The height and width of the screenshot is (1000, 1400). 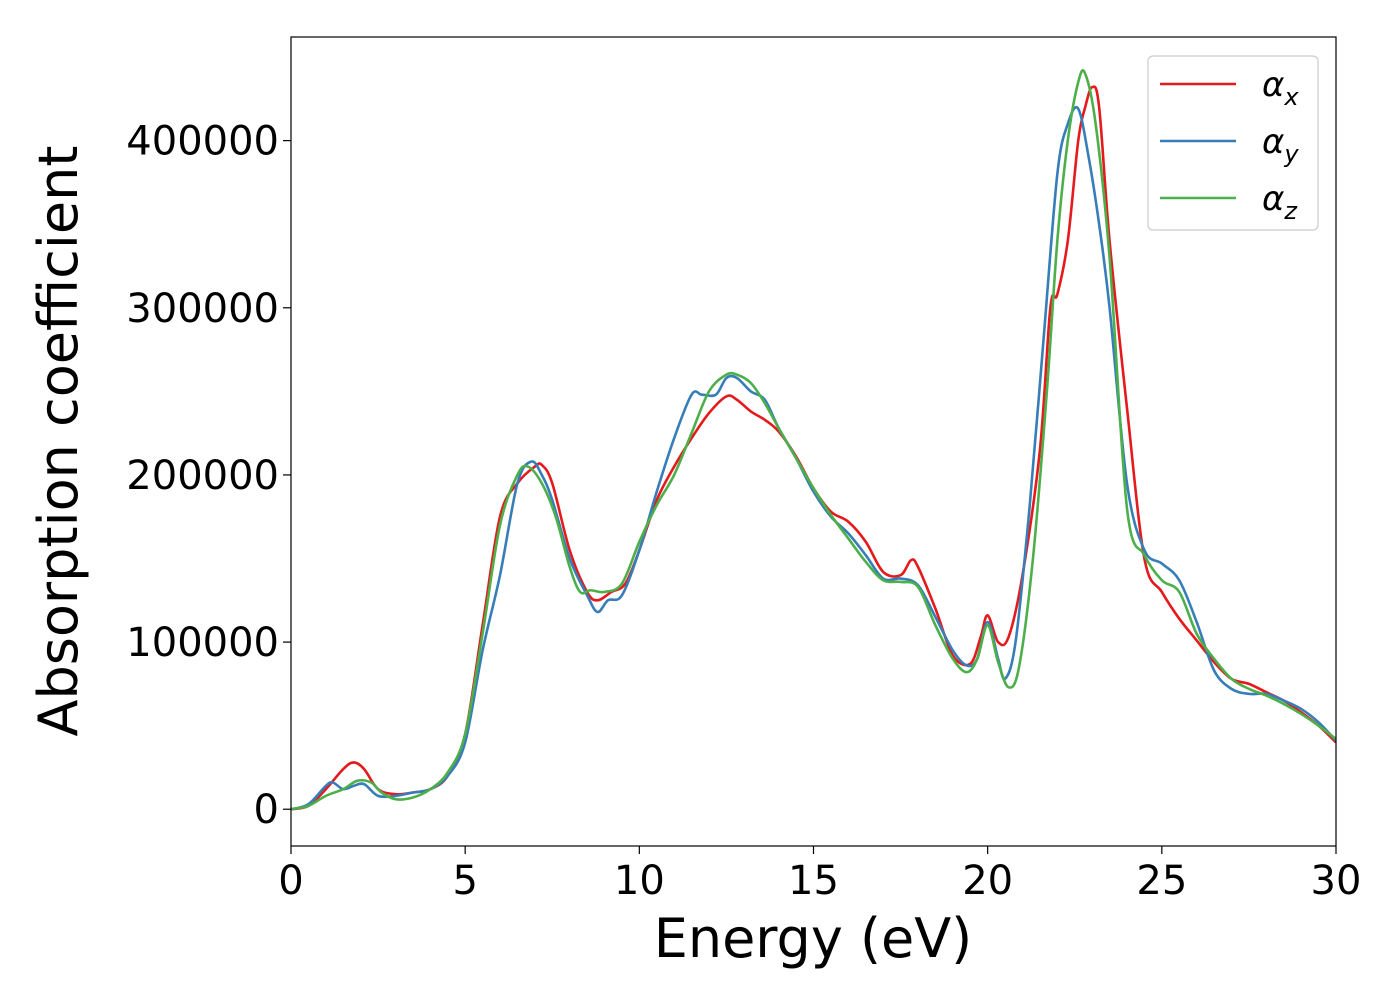 I want to click on y-tick-label: 0, so click(x=266, y=810).